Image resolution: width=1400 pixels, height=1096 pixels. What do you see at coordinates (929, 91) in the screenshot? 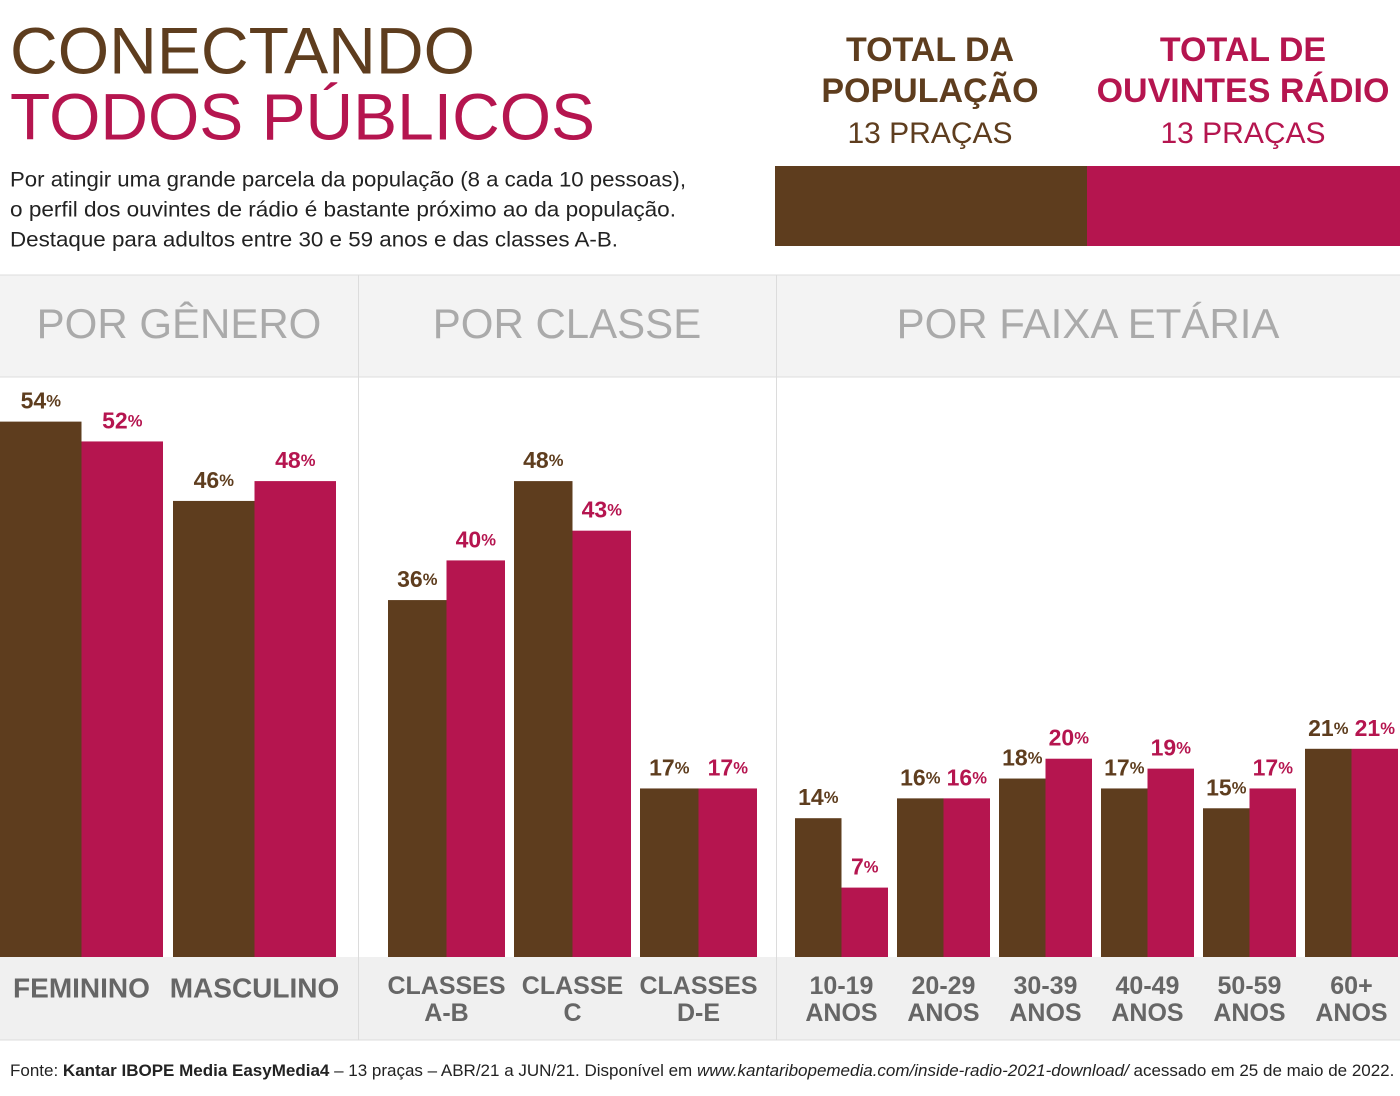
I see `legend-label: POPULAÇÃO` at bounding box center [929, 91].